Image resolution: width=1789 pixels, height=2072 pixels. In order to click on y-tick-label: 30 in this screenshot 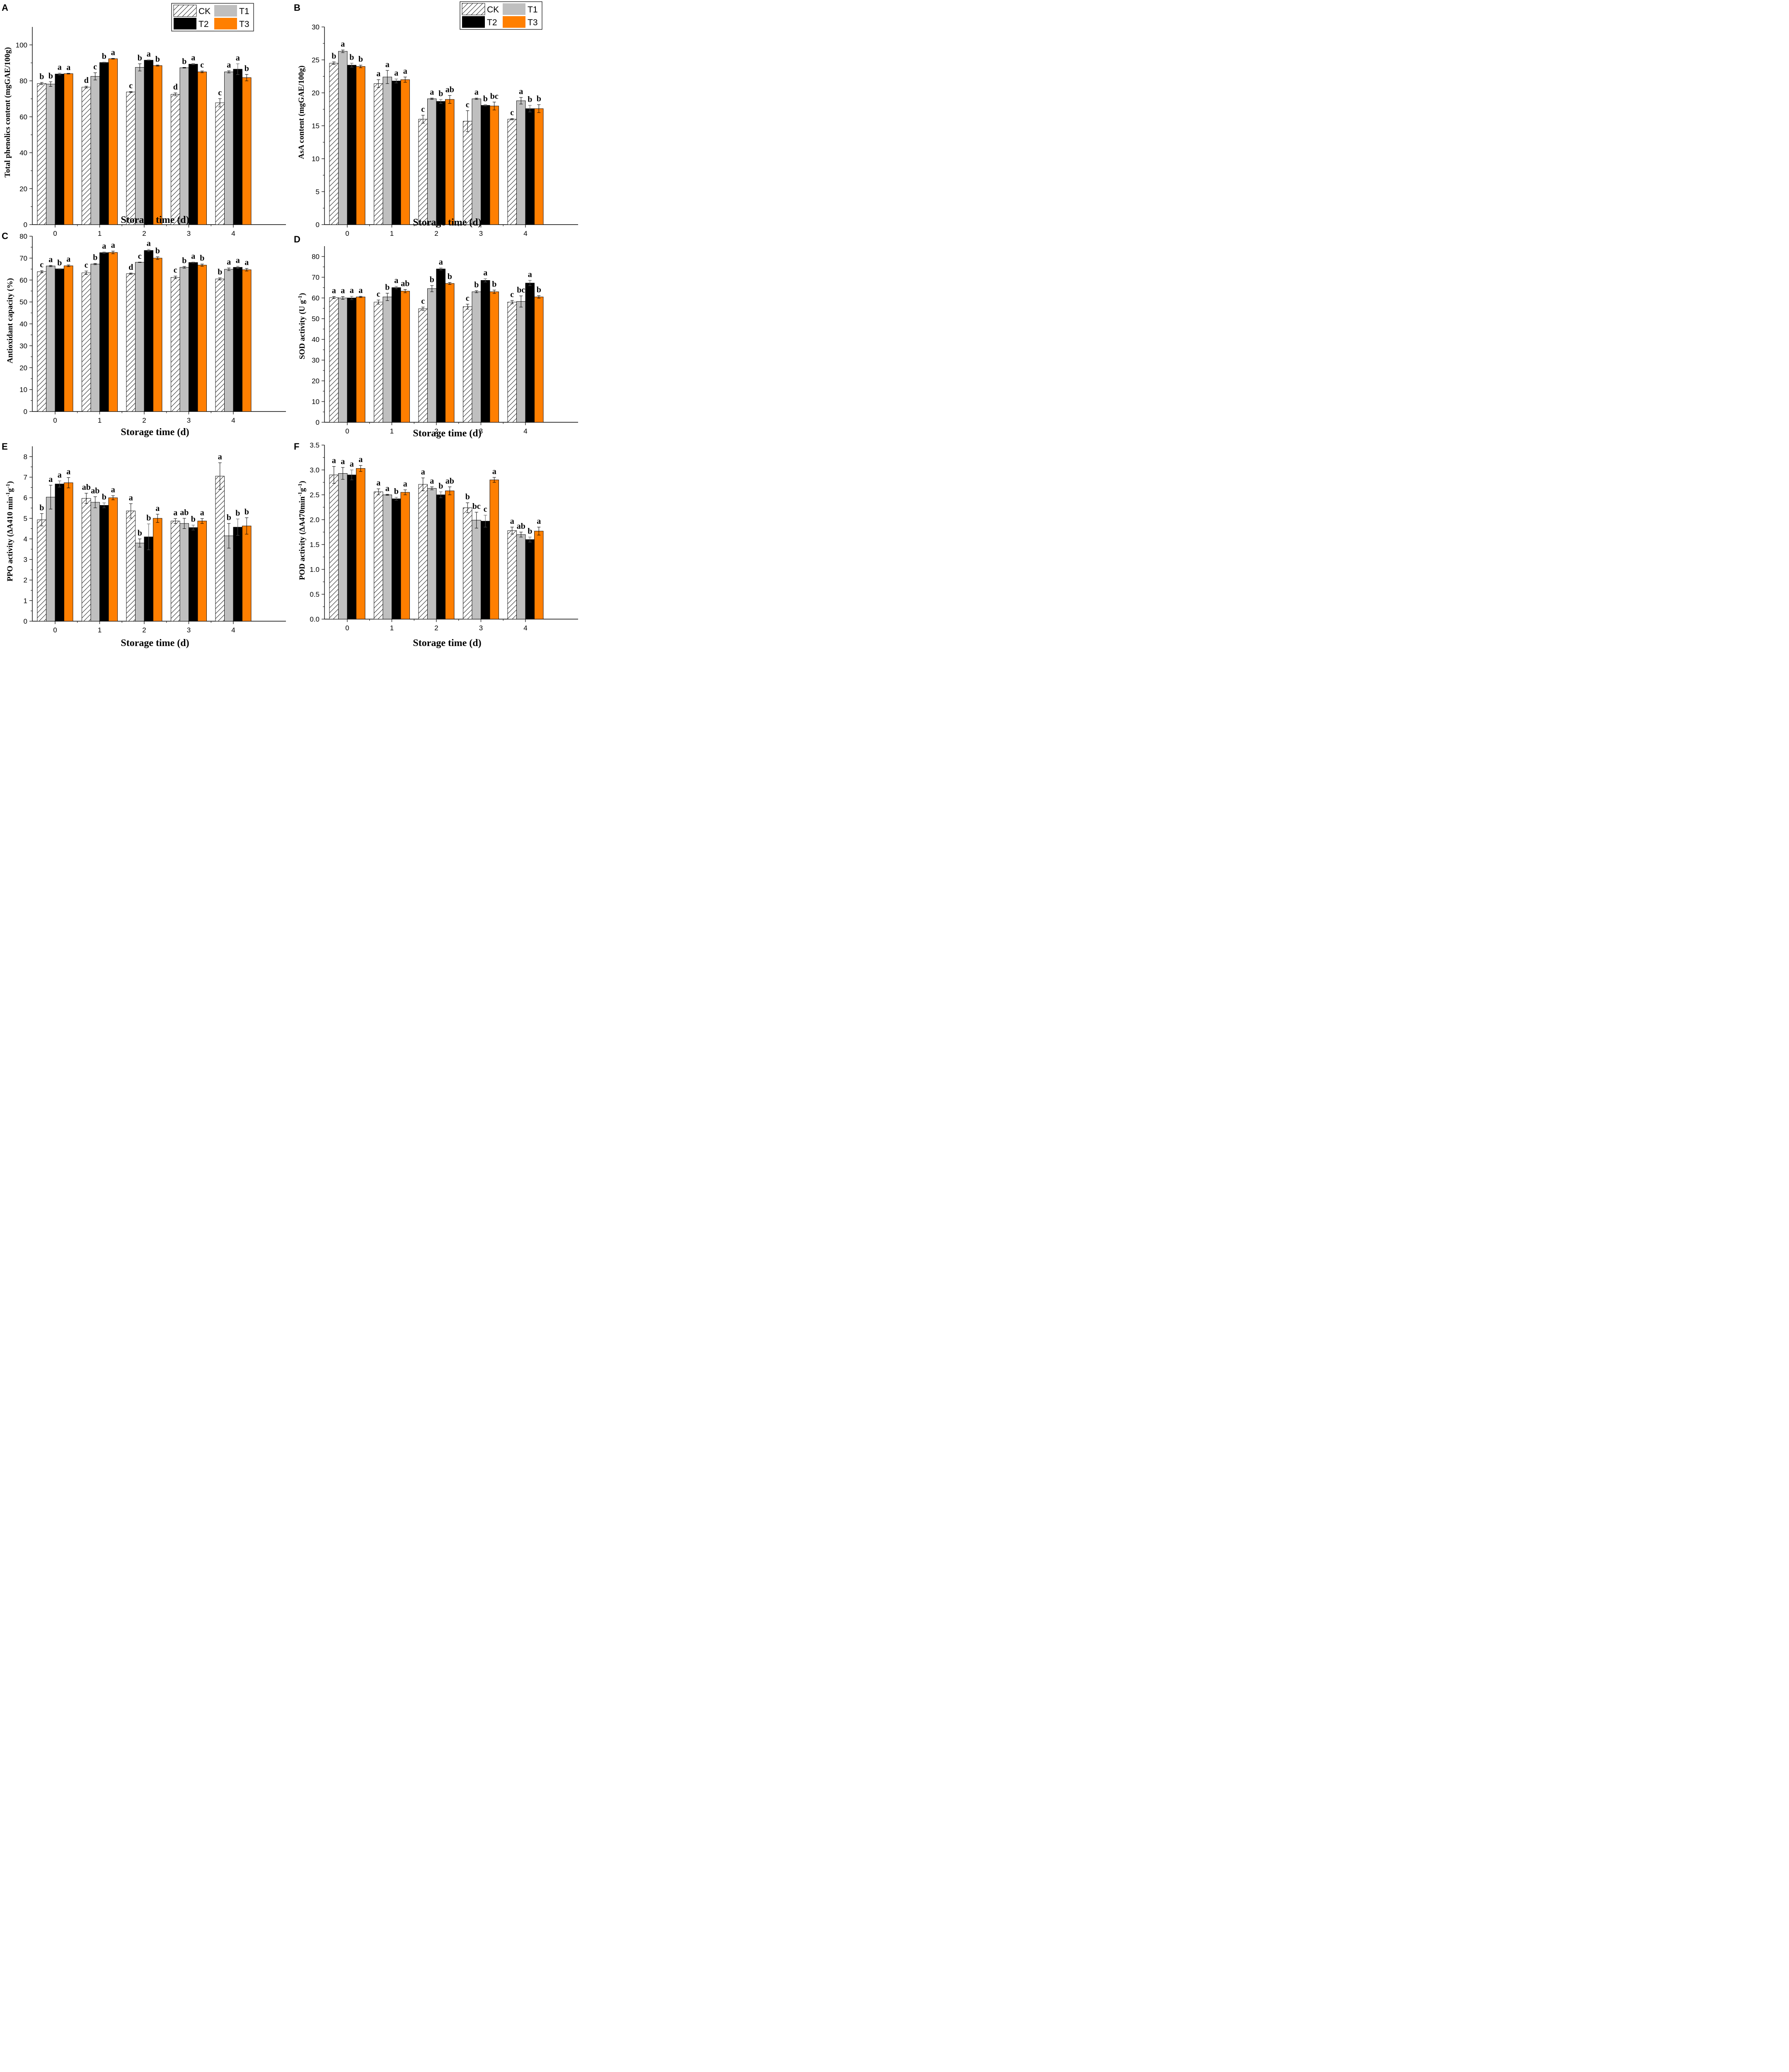, I will do `click(316, 27)`.